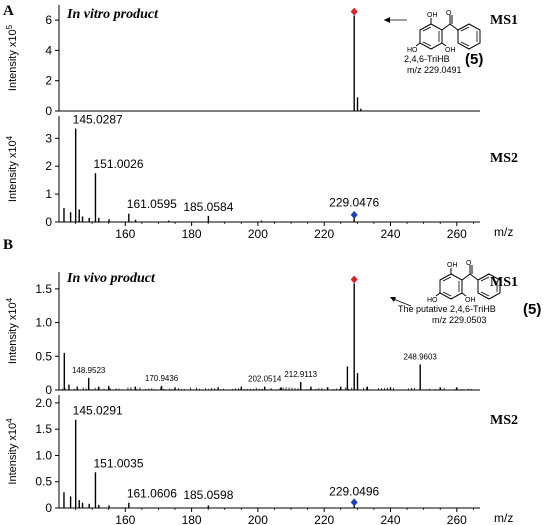 The image size is (550, 525). What do you see at coordinates (8, 245) in the screenshot?
I see `panel-letter-b: B` at bounding box center [8, 245].